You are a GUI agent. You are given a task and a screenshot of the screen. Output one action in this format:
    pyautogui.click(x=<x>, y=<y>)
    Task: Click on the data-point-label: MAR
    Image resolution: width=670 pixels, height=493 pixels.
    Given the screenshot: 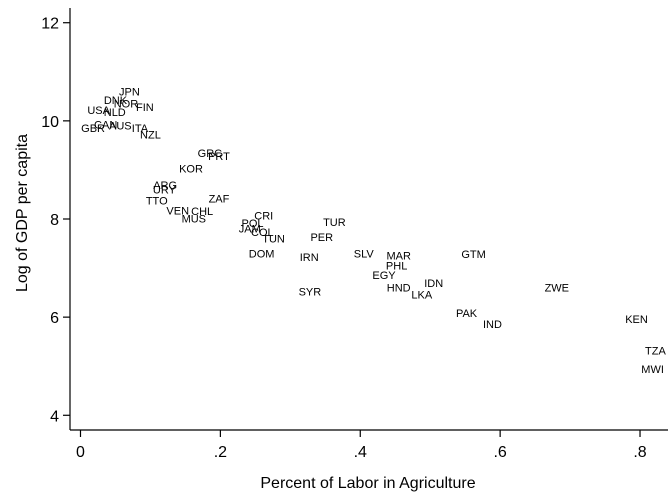 What is the action you would take?
    pyautogui.click(x=398, y=256)
    